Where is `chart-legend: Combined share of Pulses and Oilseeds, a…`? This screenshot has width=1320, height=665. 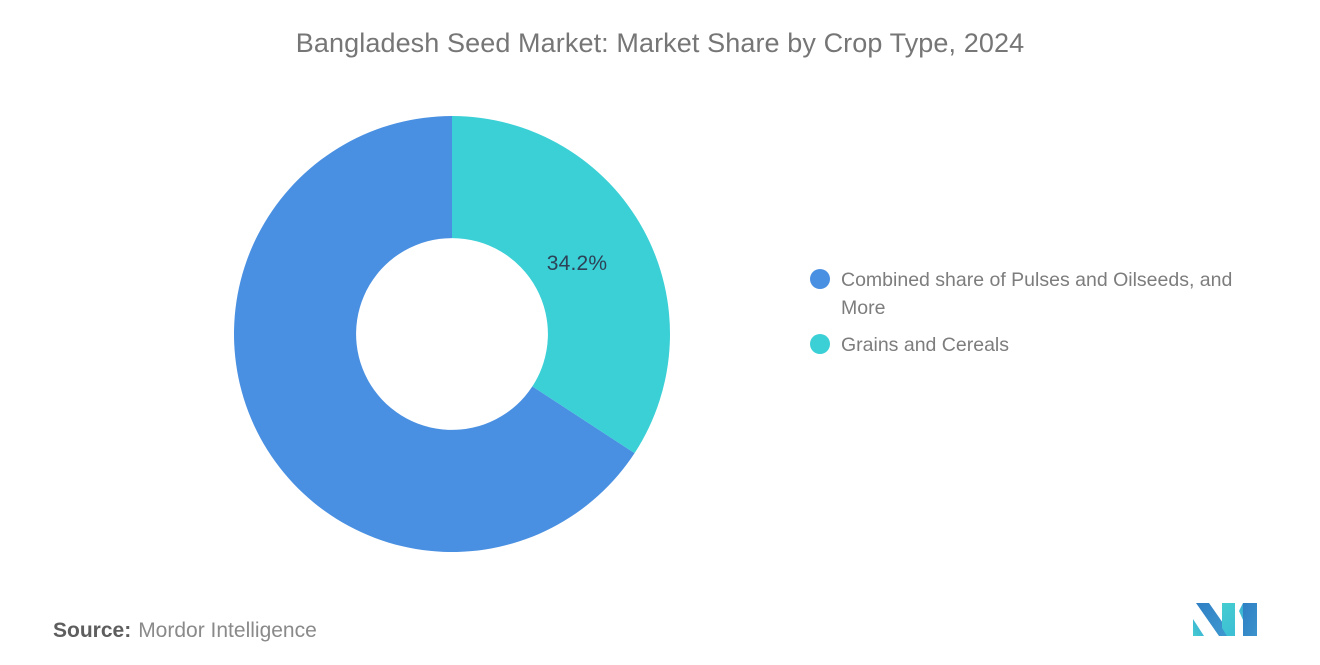
chart-legend: Combined share of Pulses and Oilseeds, a… is located at coordinates (1045, 317).